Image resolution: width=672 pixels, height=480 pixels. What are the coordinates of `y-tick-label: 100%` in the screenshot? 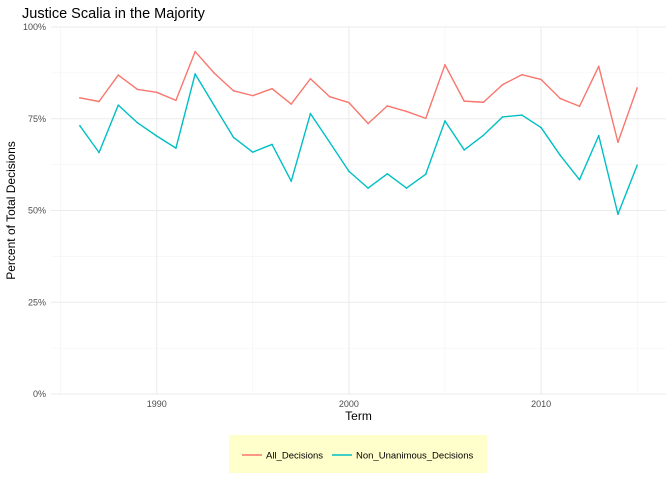 It's located at (34, 27).